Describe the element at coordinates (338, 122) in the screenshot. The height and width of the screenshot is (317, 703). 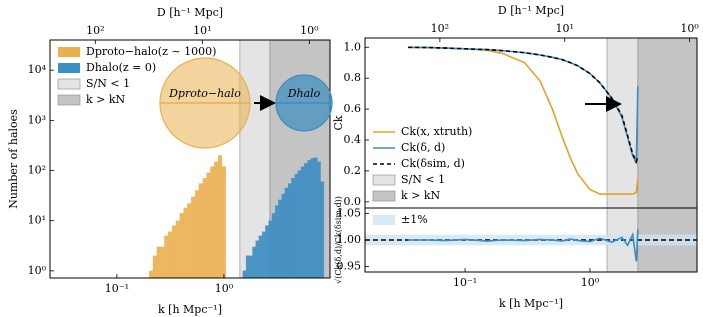
I see `y-axis-label: Ck` at that location.